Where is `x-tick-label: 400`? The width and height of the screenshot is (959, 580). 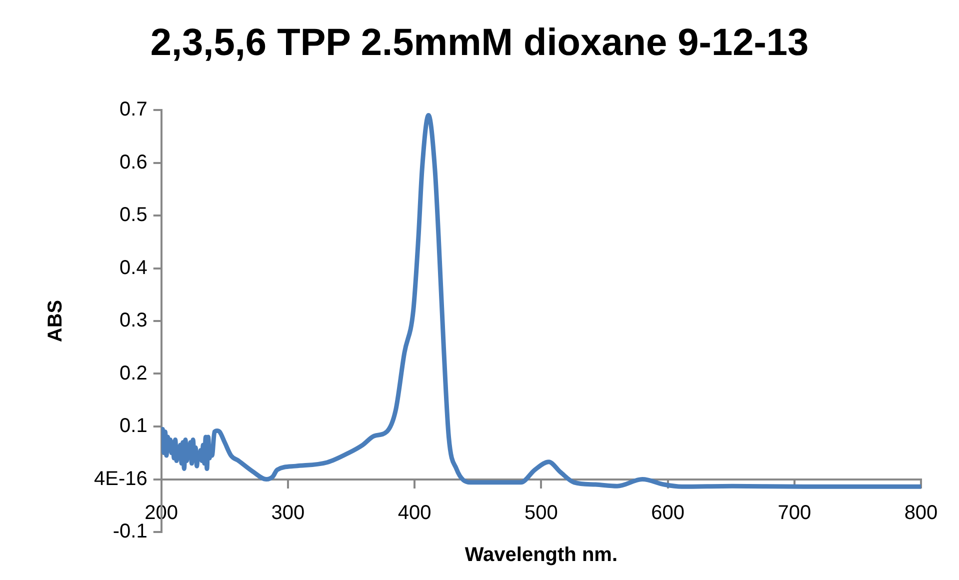 x-tick-label: 400 is located at coordinates (415, 513).